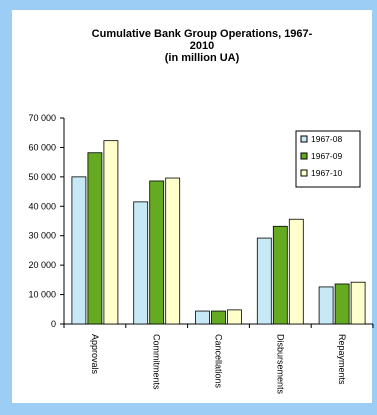  Describe the element at coordinates (42, 206) in the screenshot. I see `y-tick-label: 40 000` at that location.